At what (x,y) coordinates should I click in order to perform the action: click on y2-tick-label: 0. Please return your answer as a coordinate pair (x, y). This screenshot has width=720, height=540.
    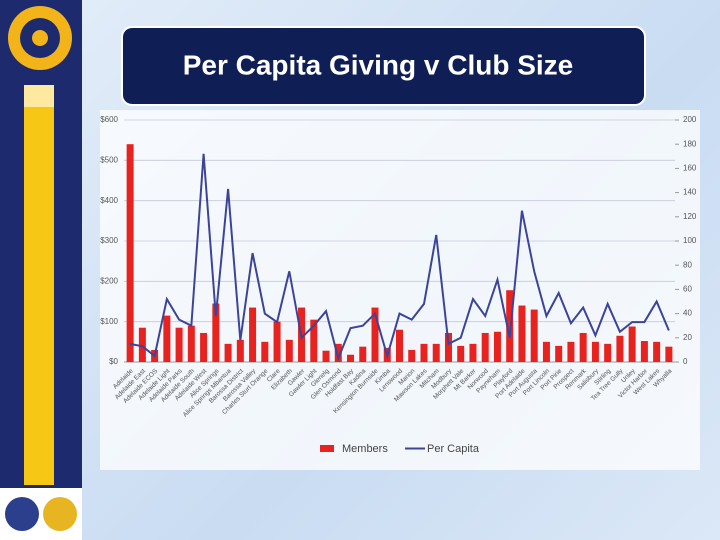
    Looking at the image, I should click on (685, 361).